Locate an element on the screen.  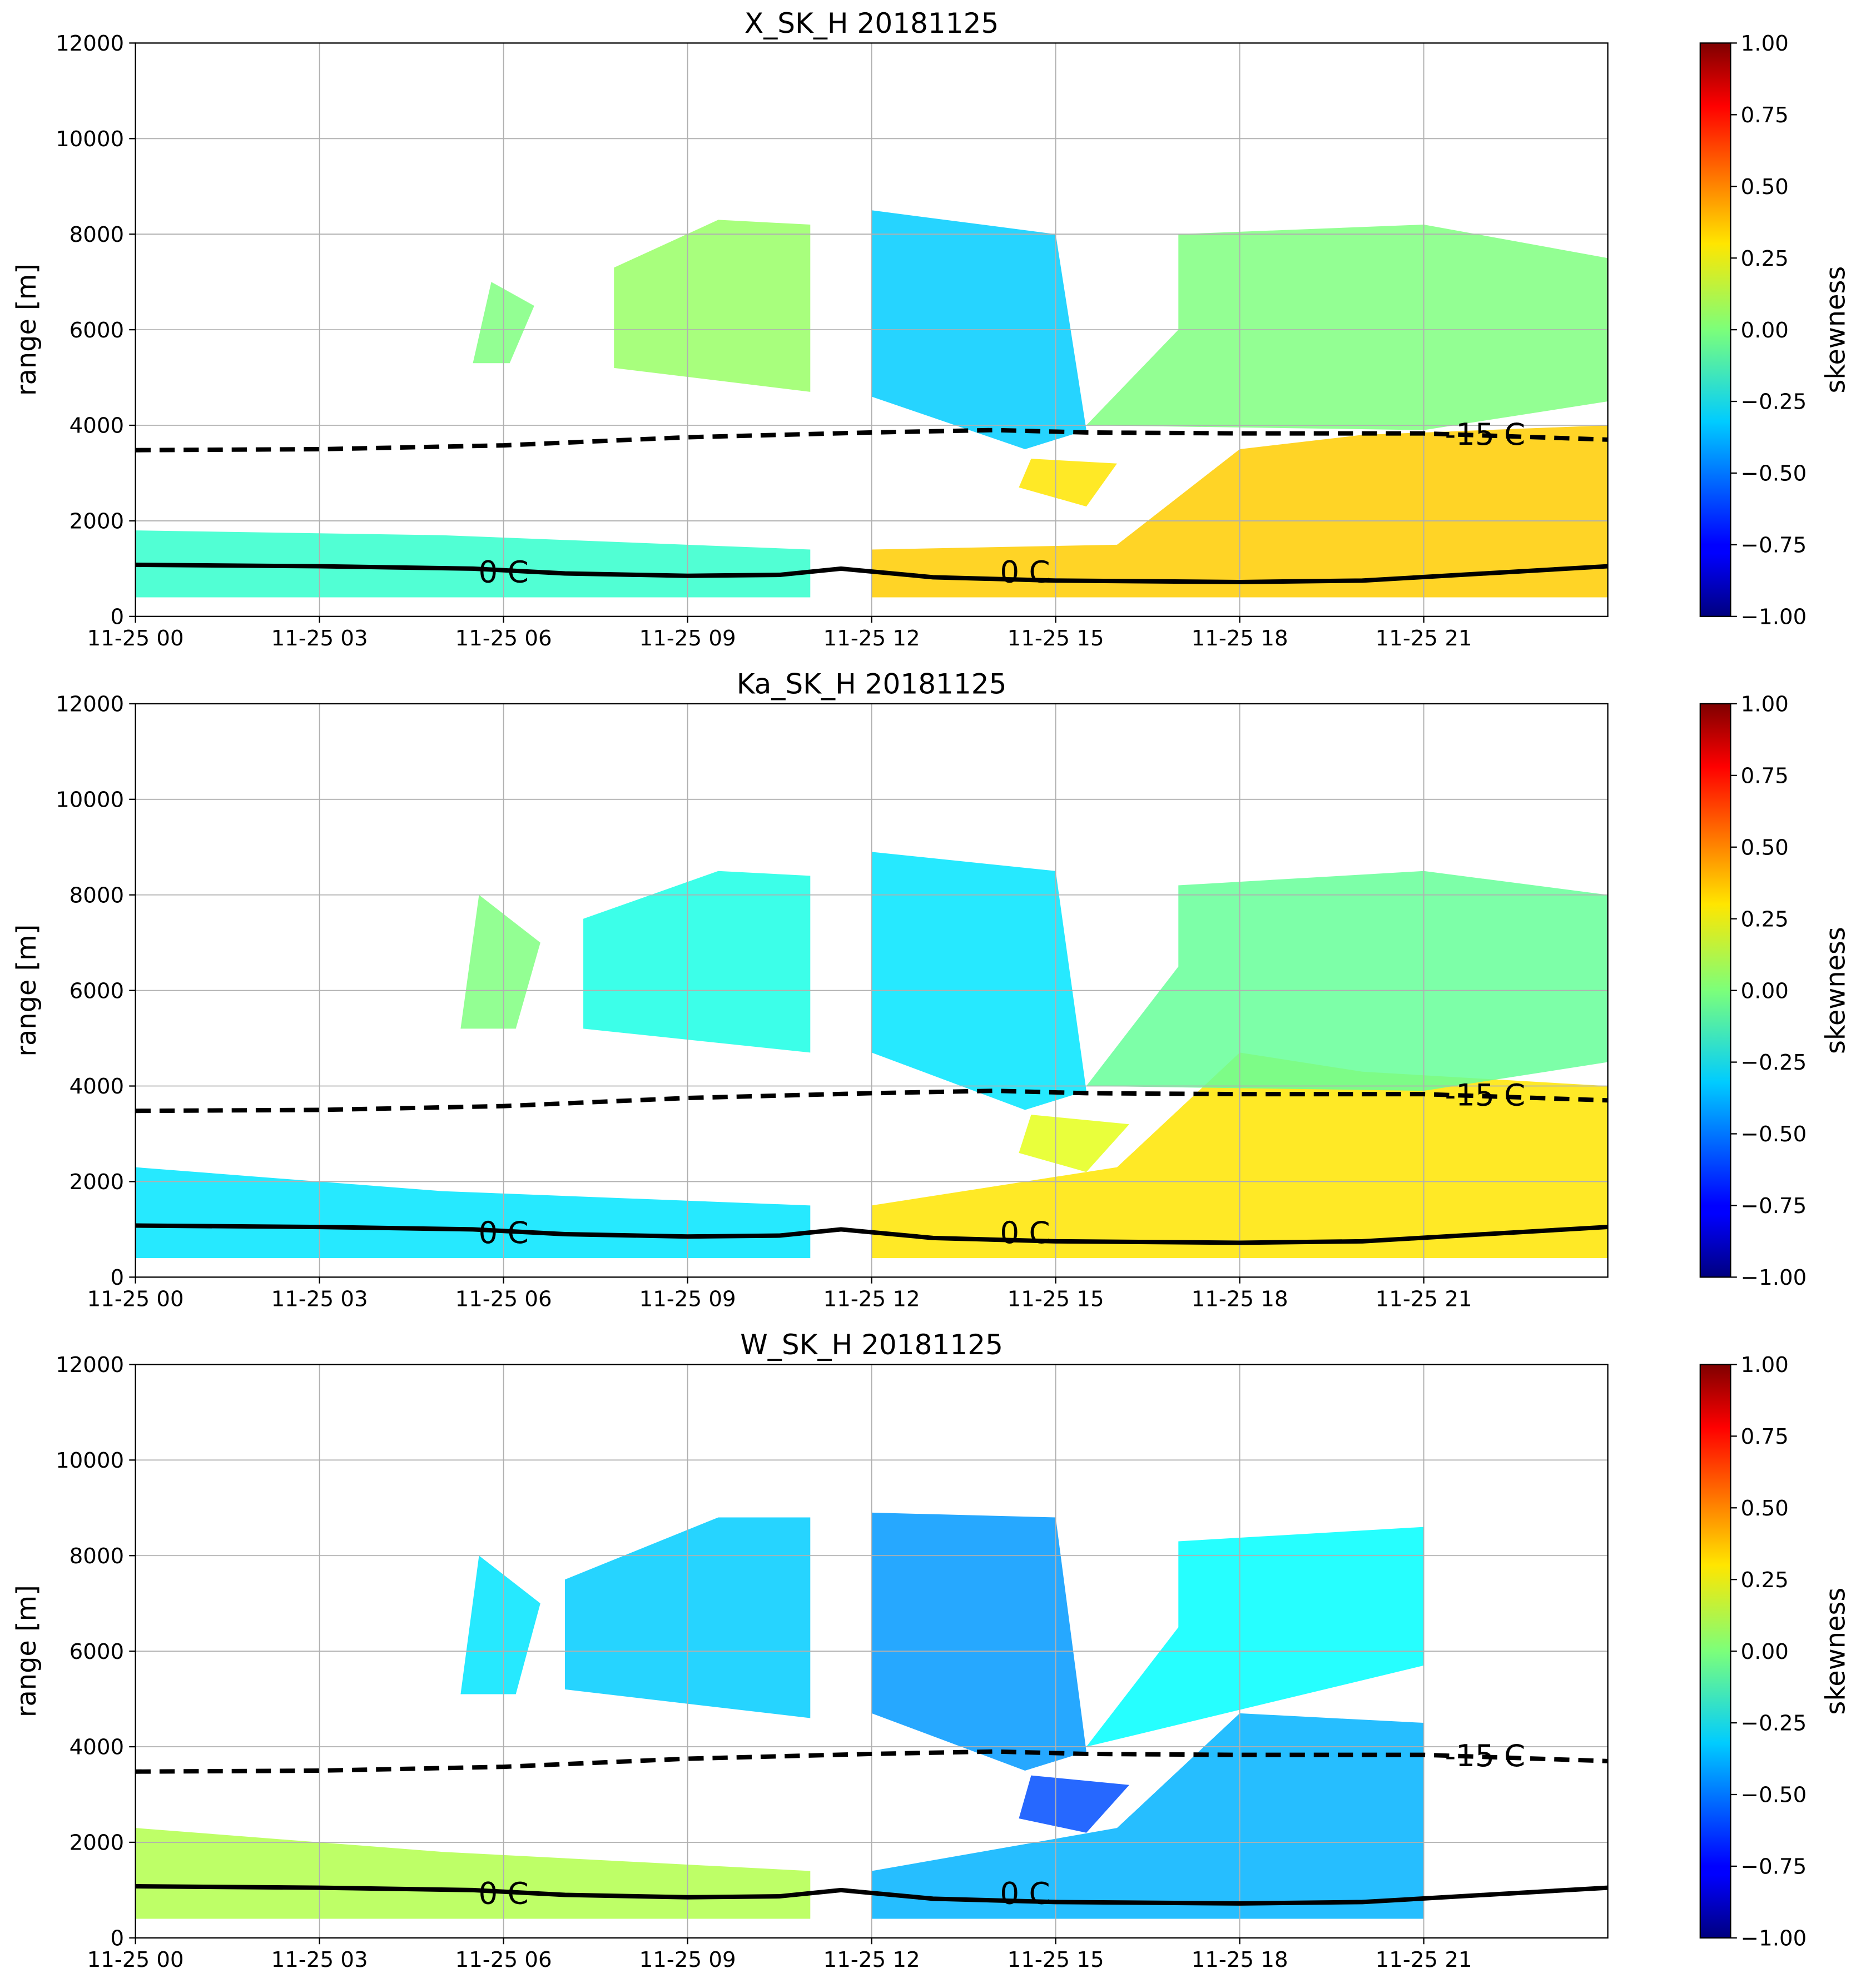
panel-title: Ka_SK_H 20181125 is located at coordinates (872, 684).